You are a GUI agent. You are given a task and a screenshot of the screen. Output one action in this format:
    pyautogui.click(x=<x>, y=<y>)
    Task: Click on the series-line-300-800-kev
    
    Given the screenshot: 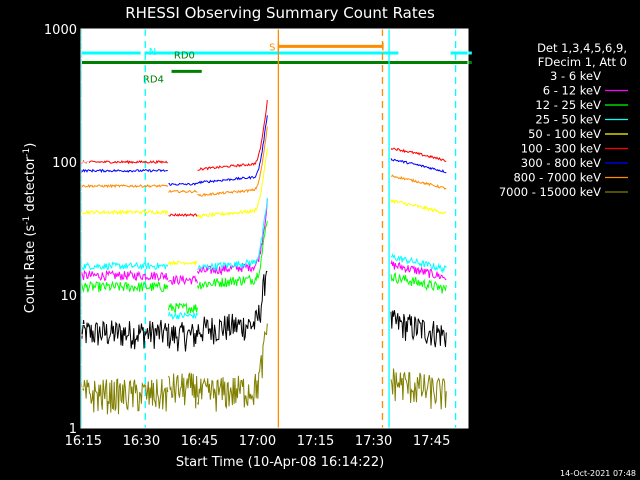 What is the action you would take?
    pyautogui.click(x=263, y=150)
    